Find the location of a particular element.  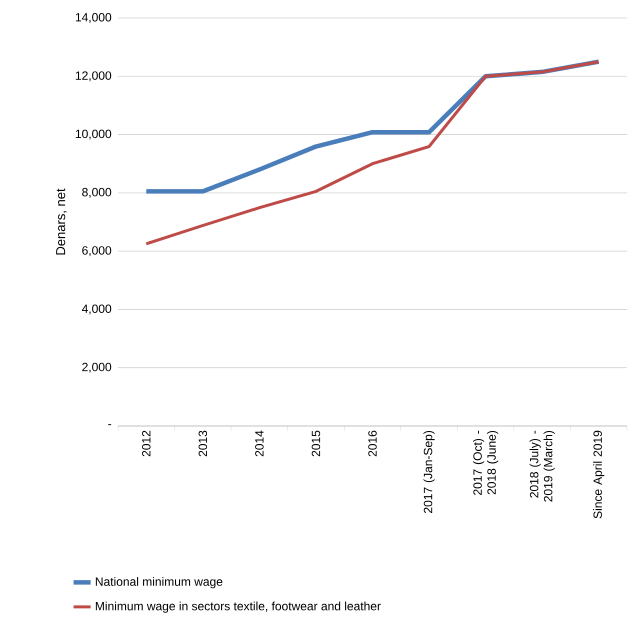

y-tick-label: - is located at coordinates (110, 425).